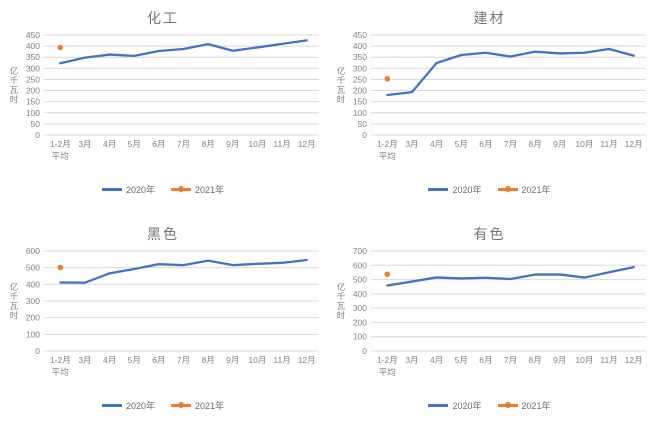 The width and height of the screenshot is (653, 432). Describe the element at coordinates (359, 79) in the screenshot. I see `svg-text: 250` at that location.